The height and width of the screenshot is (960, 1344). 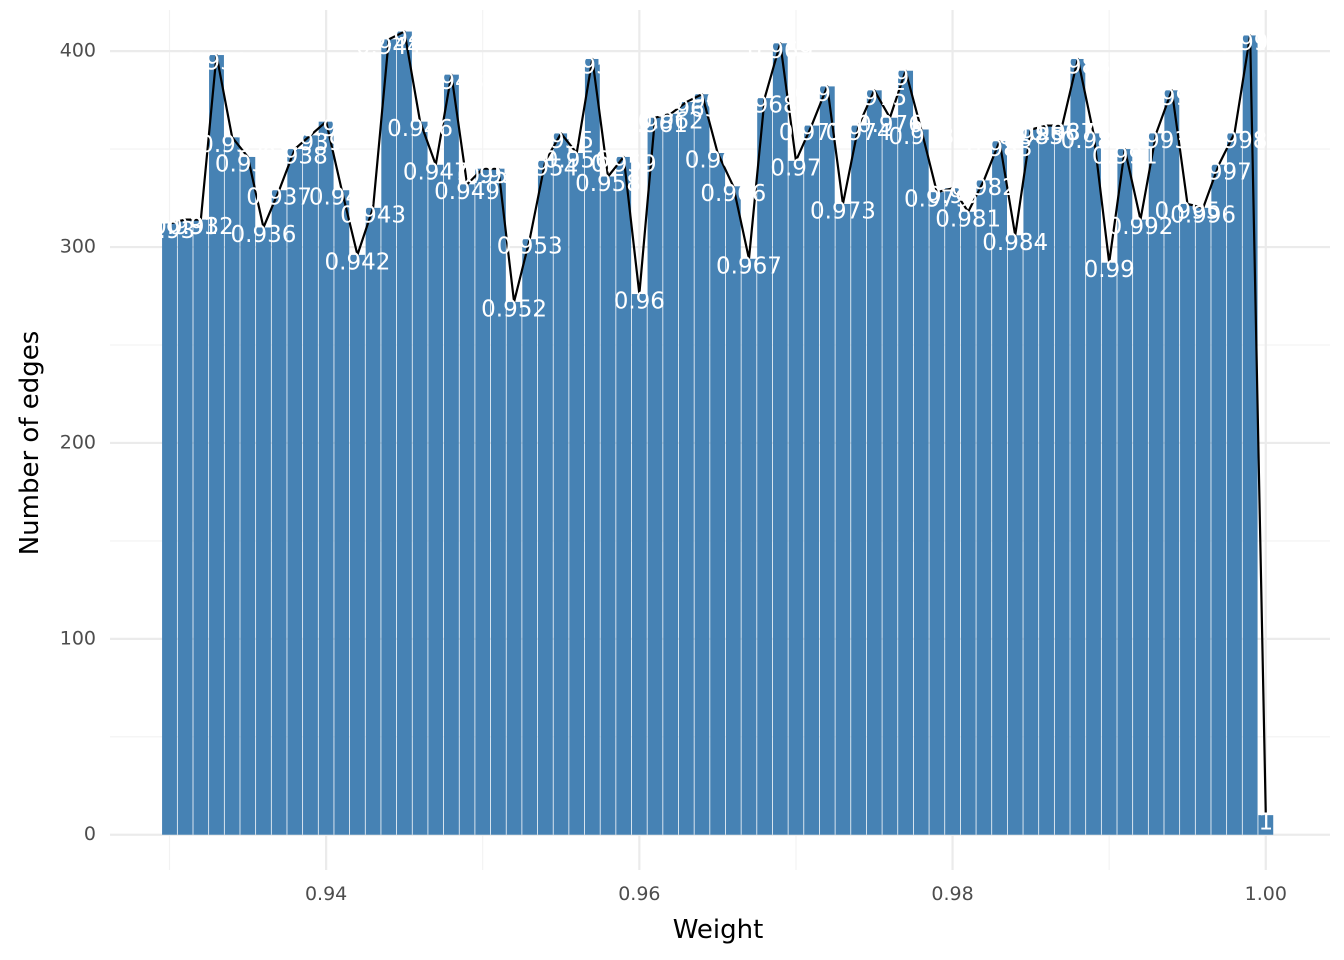 I want to click on bar-value-label: 0.964, so click(x=702, y=102).